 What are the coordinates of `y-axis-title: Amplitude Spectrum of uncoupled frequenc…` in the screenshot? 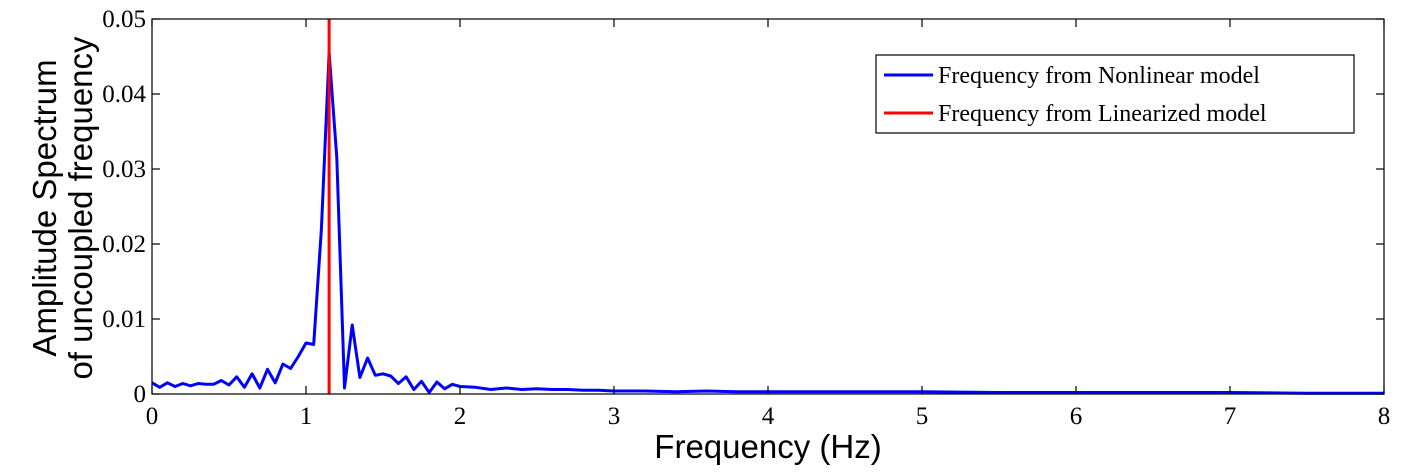 It's located at (62, 208).